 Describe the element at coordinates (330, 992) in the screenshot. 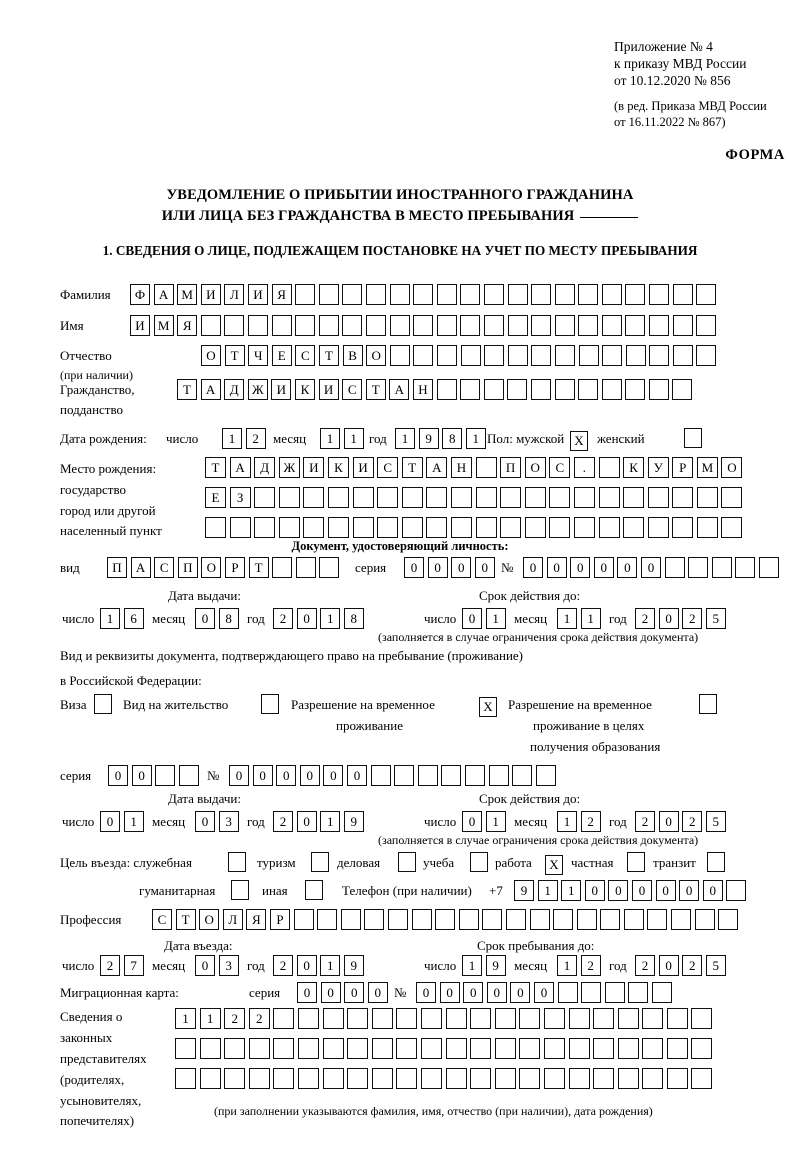

I see `mig-series-input-cell: 0` at that location.